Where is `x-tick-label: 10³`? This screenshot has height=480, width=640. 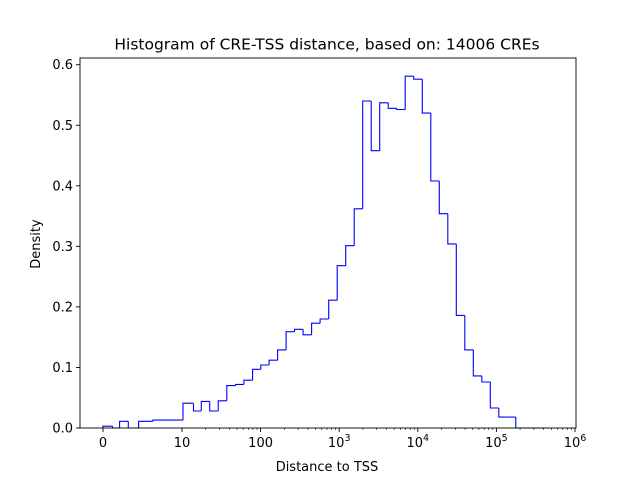
x-tick-label: 10³ is located at coordinates (339, 442).